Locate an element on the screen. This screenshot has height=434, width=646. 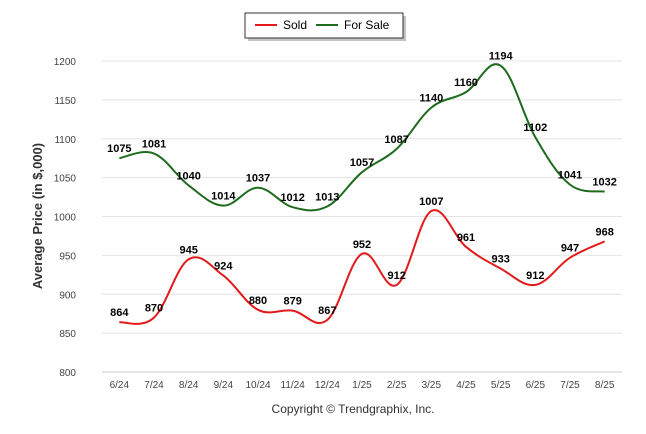
data-label: 952 is located at coordinates (362, 245).